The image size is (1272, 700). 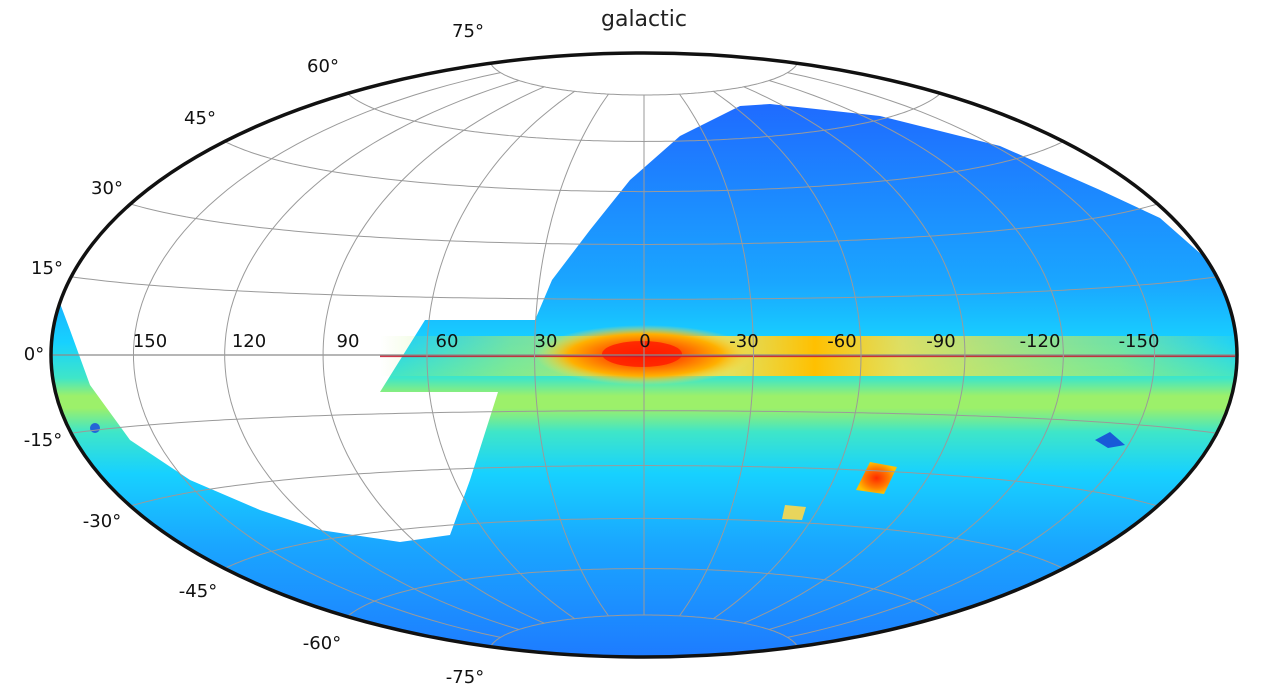 I want to click on lat-label-minus-75: -75°, so click(x=465, y=677).